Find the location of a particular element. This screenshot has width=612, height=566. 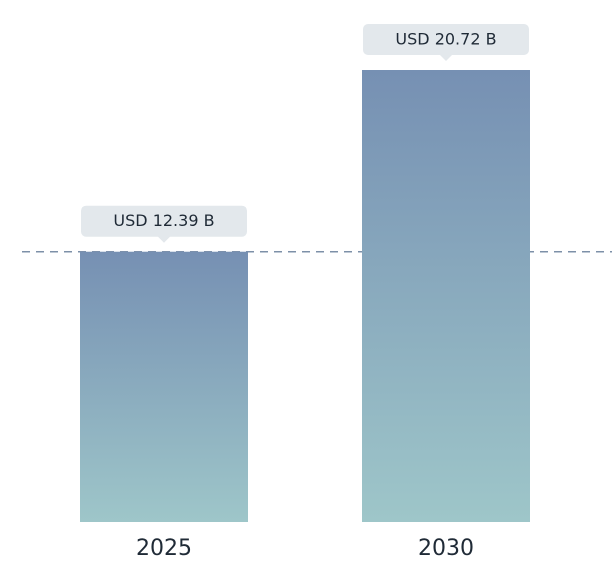

x-tick-label: 2030 is located at coordinates (446, 548).